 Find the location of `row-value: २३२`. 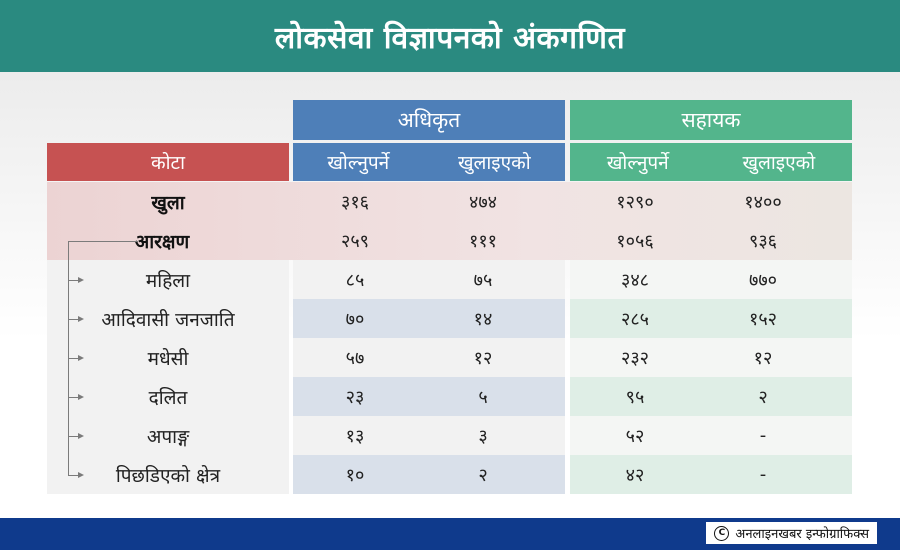

row-value: २३२ is located at coordinates (635, 358).